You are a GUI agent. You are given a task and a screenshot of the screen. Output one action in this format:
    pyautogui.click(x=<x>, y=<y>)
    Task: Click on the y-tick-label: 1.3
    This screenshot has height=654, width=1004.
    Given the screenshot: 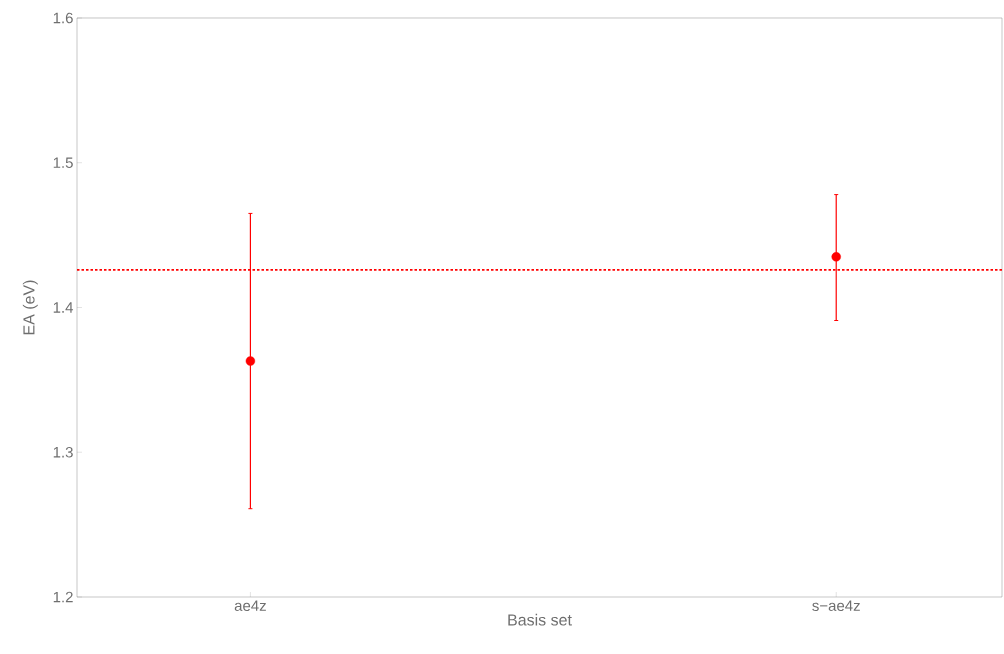 What is the action you would take?
    pyautogui.click(x=63, y=452)
    